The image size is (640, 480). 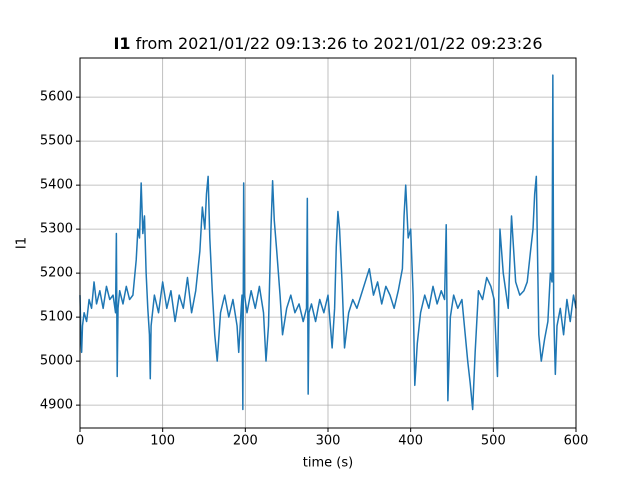 What do you see at coordinates (56, 185) in the screenshot?
I see `y-tick-label: 5400` at bounding box center [56, 185].